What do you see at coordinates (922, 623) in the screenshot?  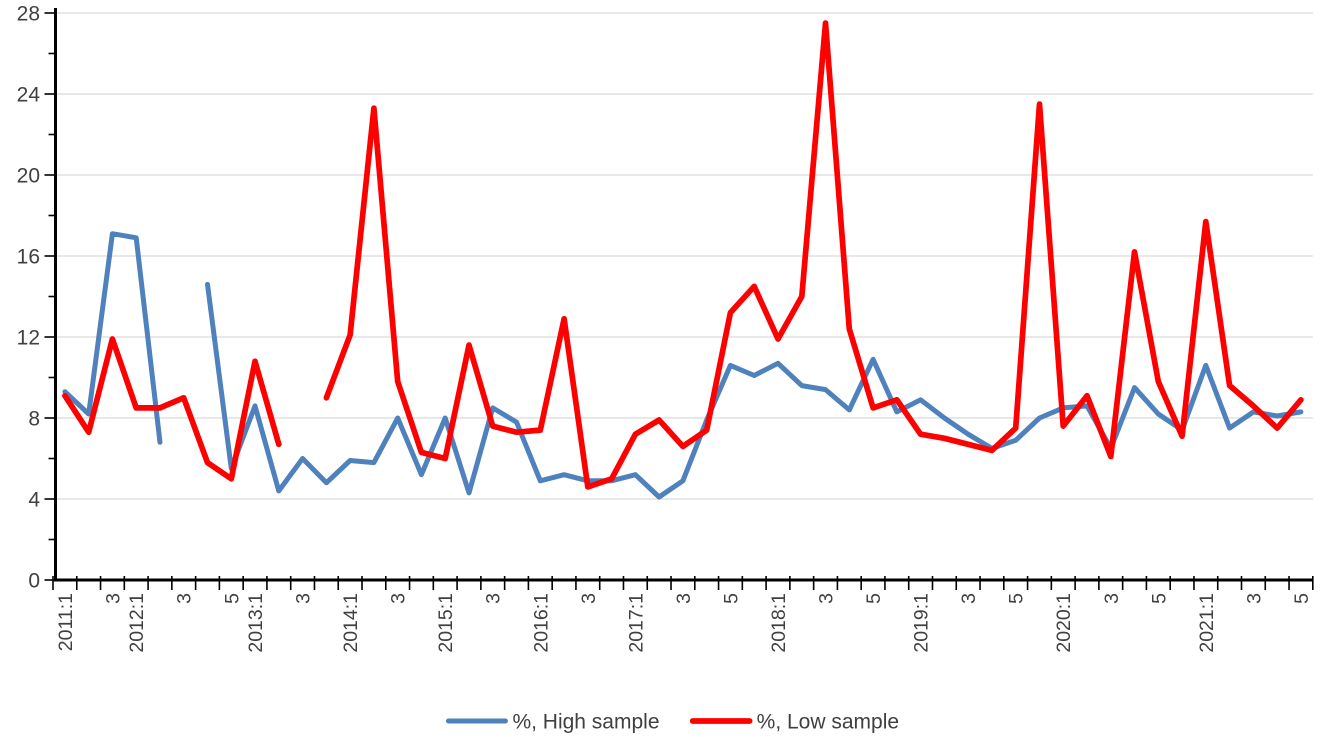 I see `x-tick-label: 2019:1` at bounding box center [922, 623].